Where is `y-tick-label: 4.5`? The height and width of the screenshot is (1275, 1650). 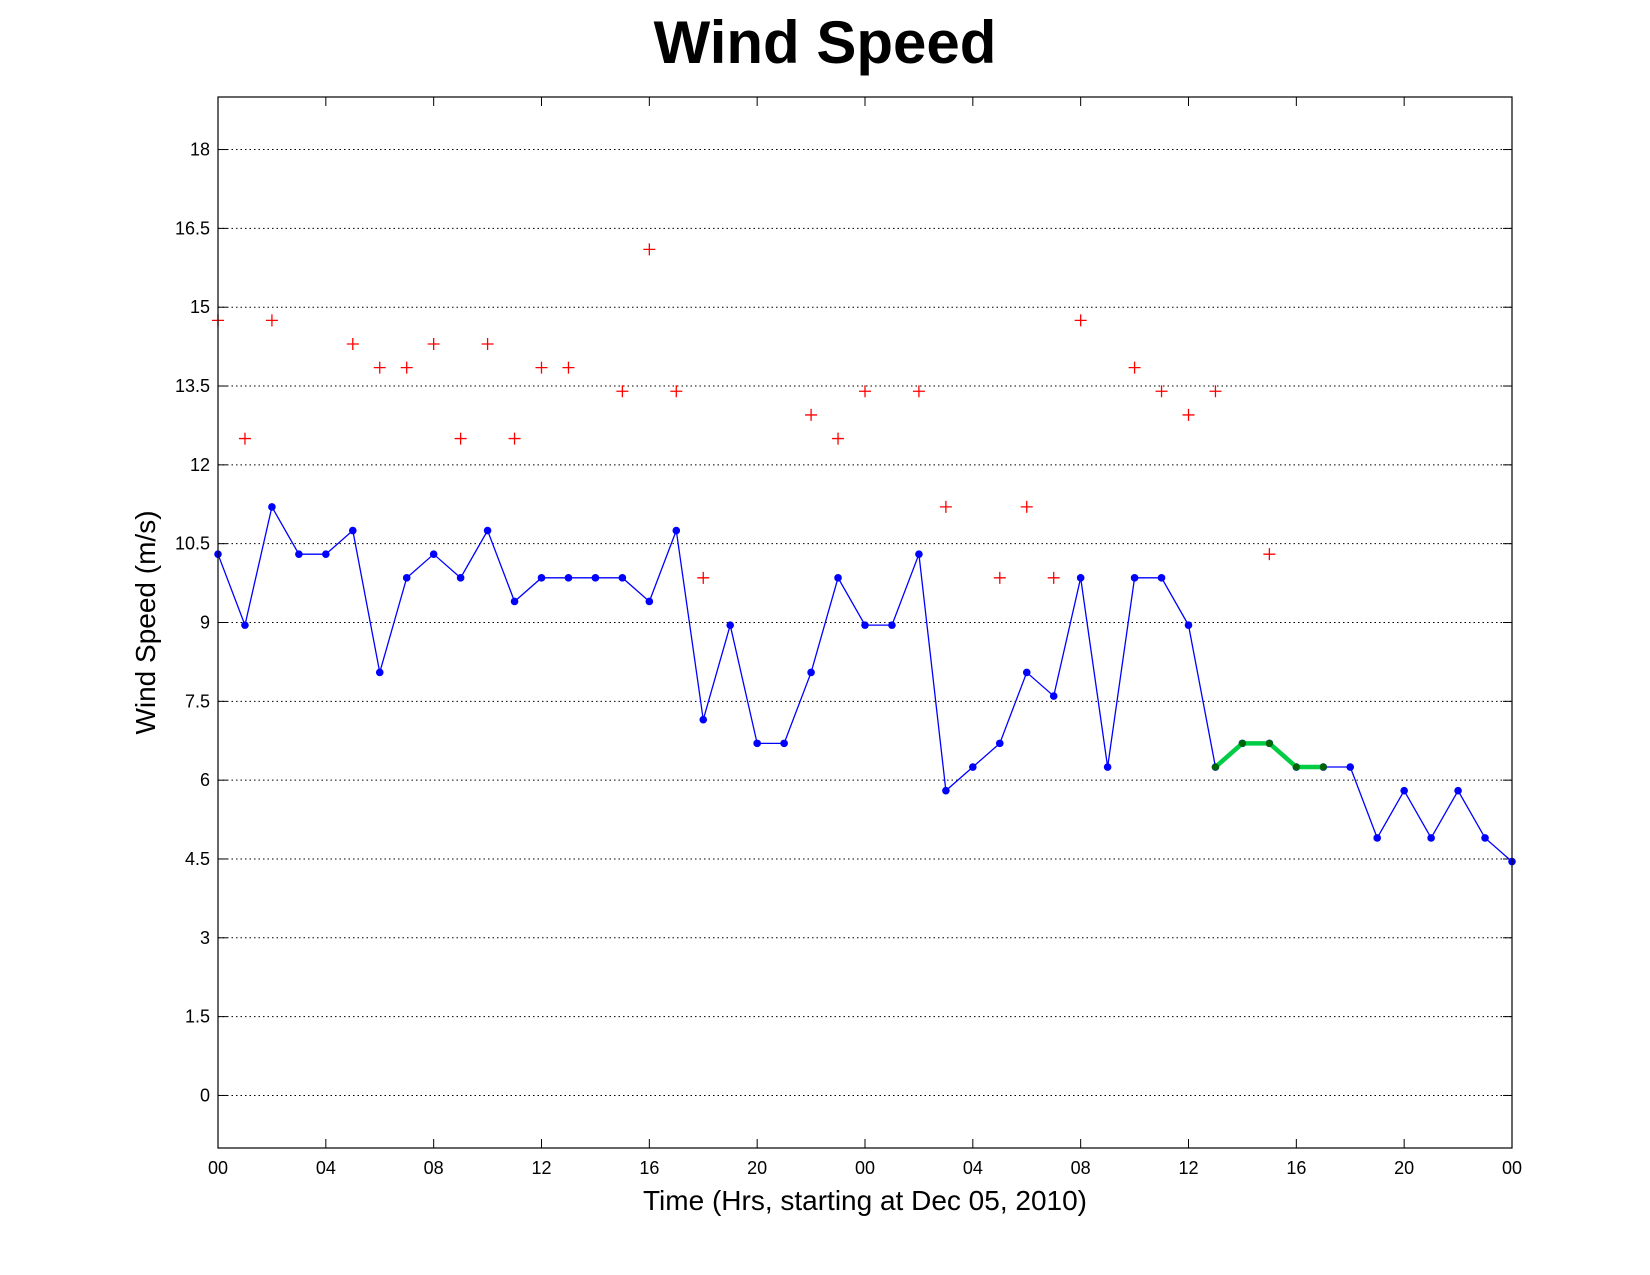 y-tick-label: 4.5 is located at coordinates (197, 859).